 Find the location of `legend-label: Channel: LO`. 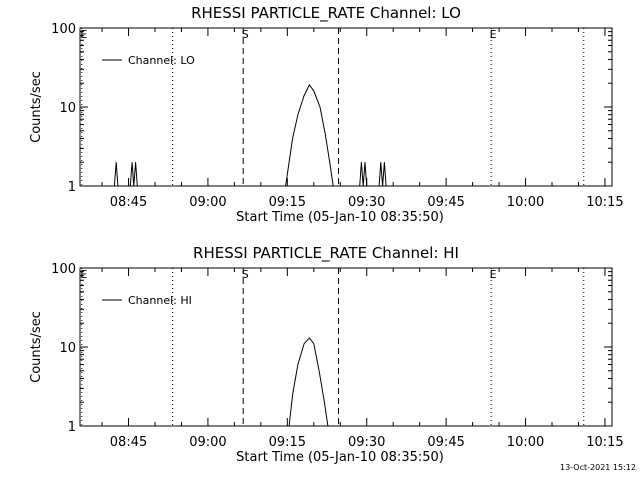

legend-label: Channel: LO is located at coordinates (161, 60).